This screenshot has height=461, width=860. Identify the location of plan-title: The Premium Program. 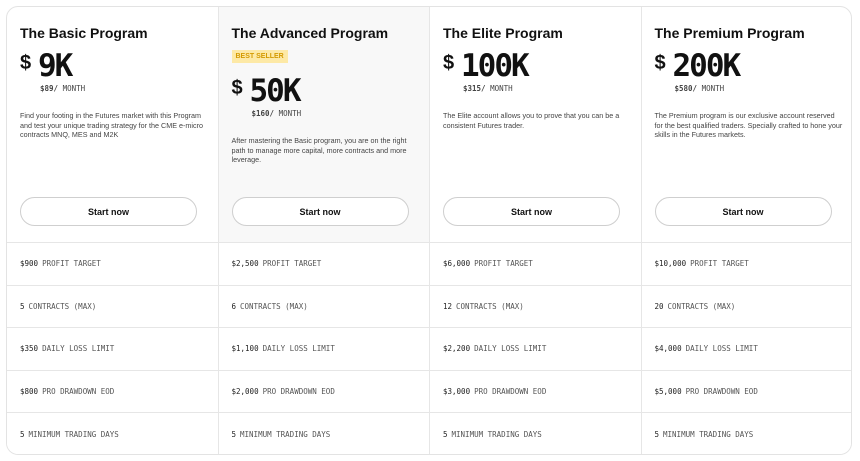
(729, 33).